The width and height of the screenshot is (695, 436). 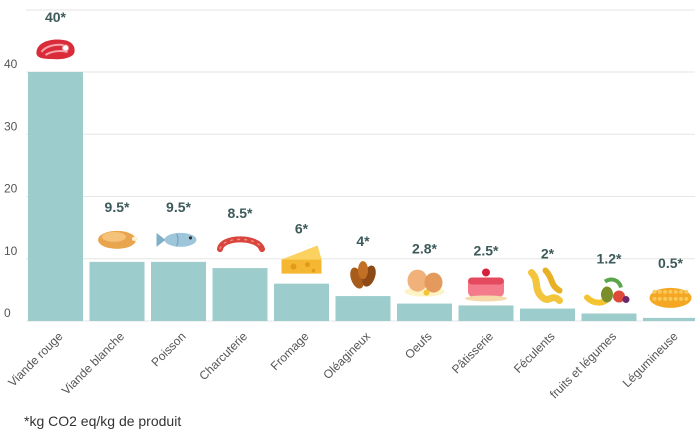 I want to click on value-label: 2.8*, so click(x=424, y=249).